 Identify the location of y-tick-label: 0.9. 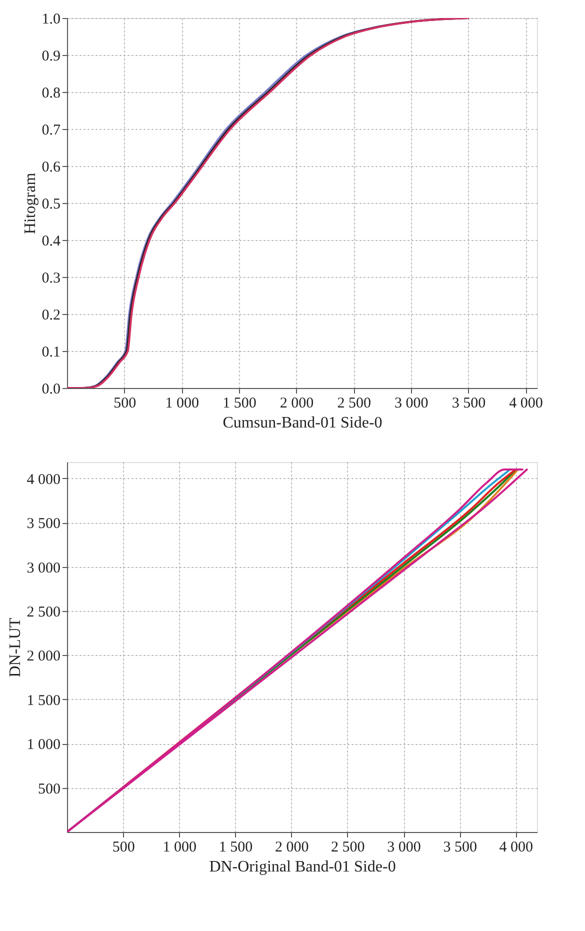
(51, 56).